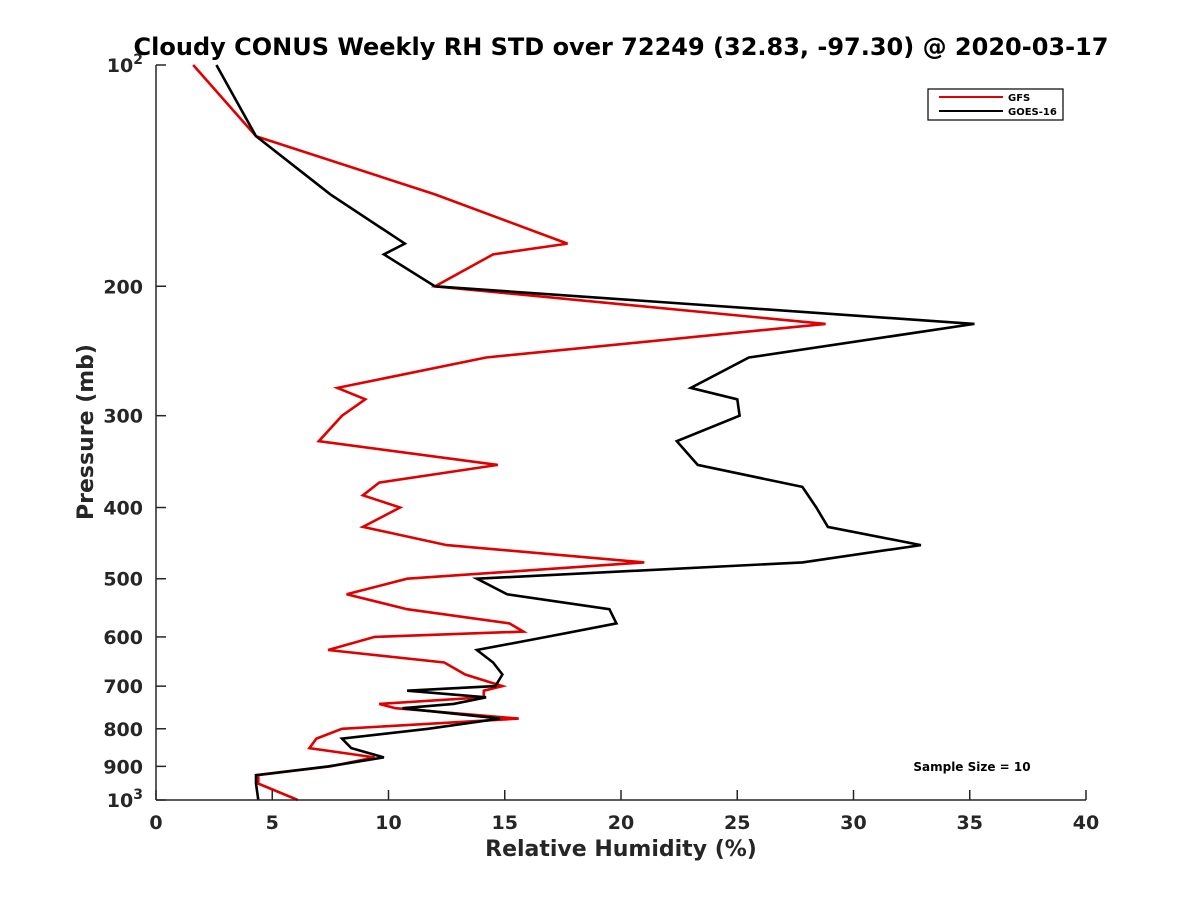  I want to click on y-tick-label: 10³, so click(125, 799).